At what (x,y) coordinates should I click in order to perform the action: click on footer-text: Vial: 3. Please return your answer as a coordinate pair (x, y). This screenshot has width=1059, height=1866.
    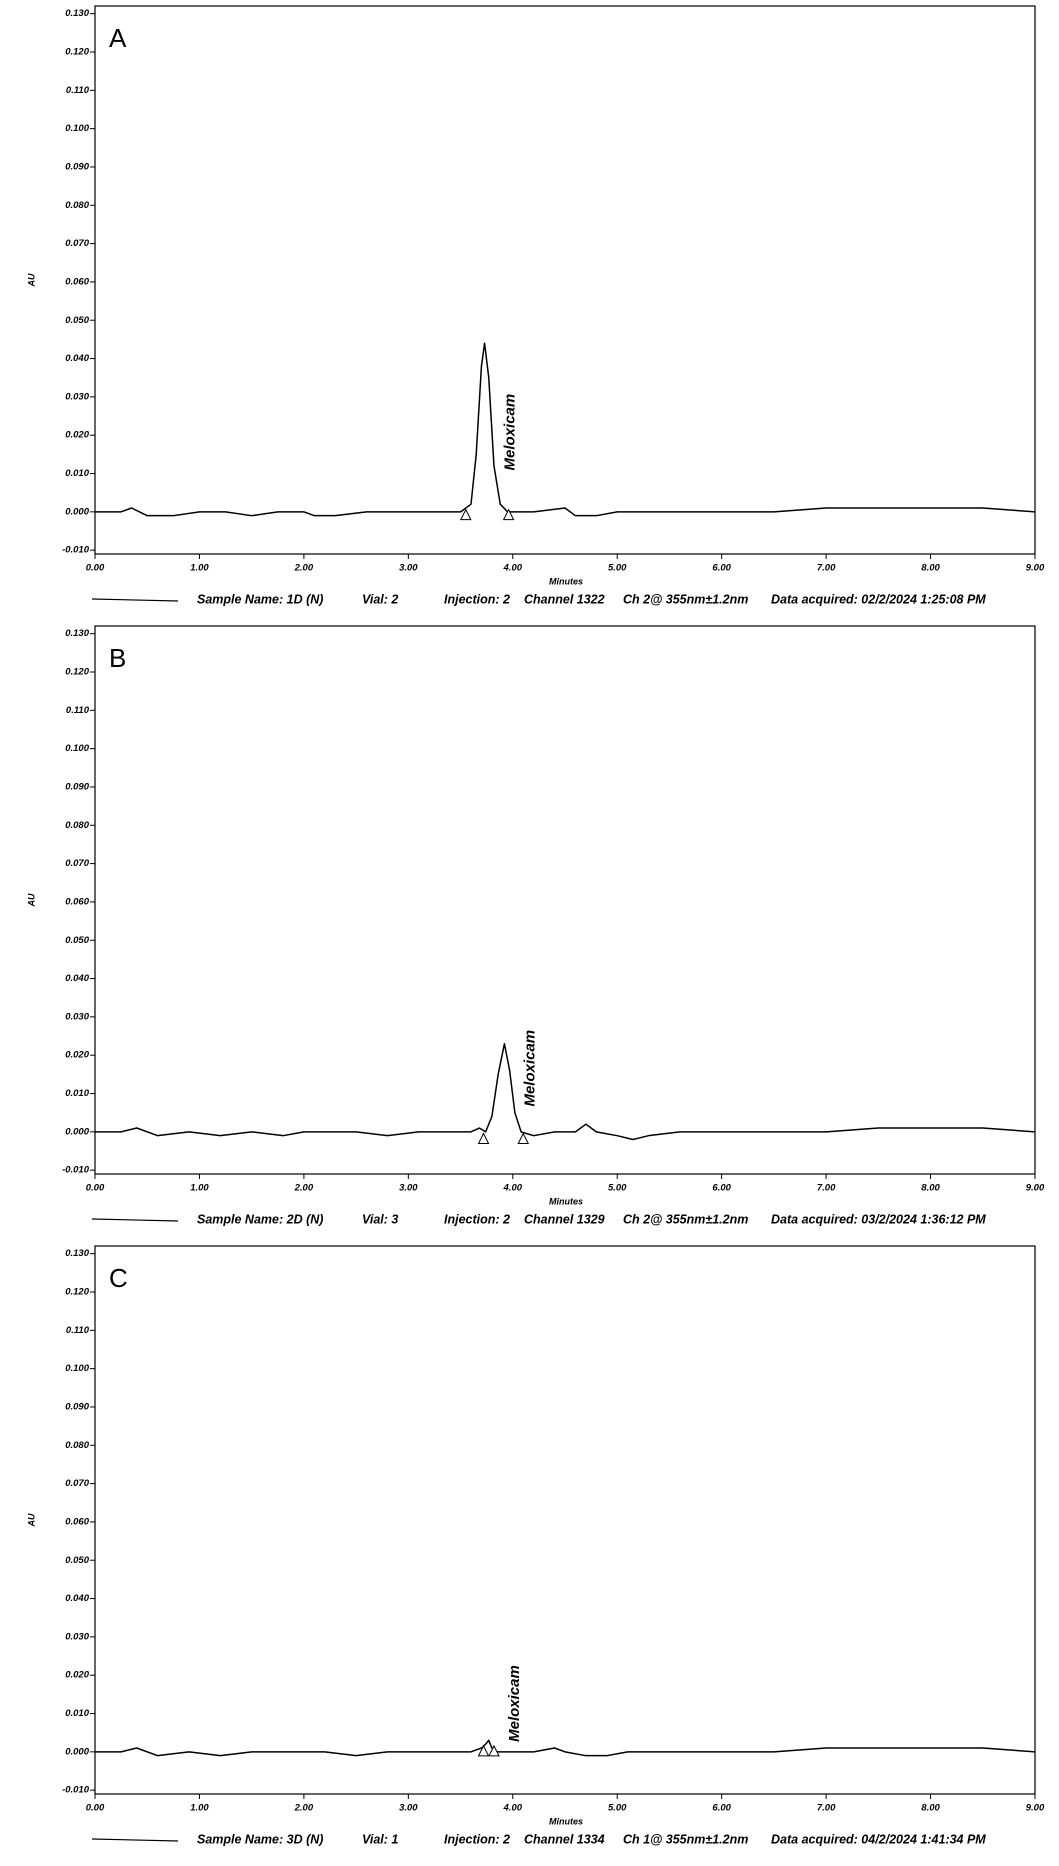
    Looking at the image, I should click on (380, 1219).